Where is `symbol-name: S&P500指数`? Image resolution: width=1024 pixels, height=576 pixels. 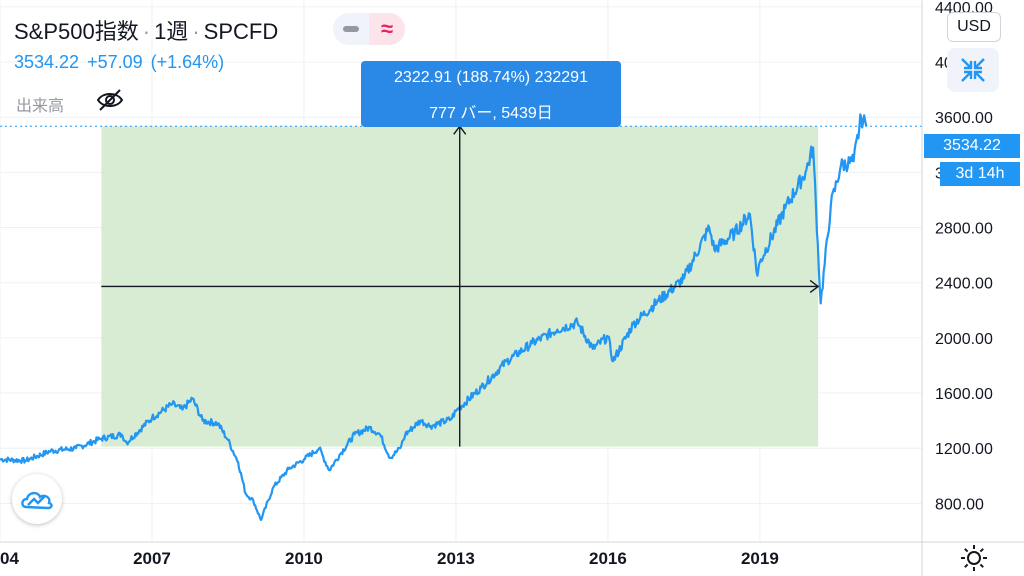
symbol-name: S&P500指数 is located at coordinates (76, 31).